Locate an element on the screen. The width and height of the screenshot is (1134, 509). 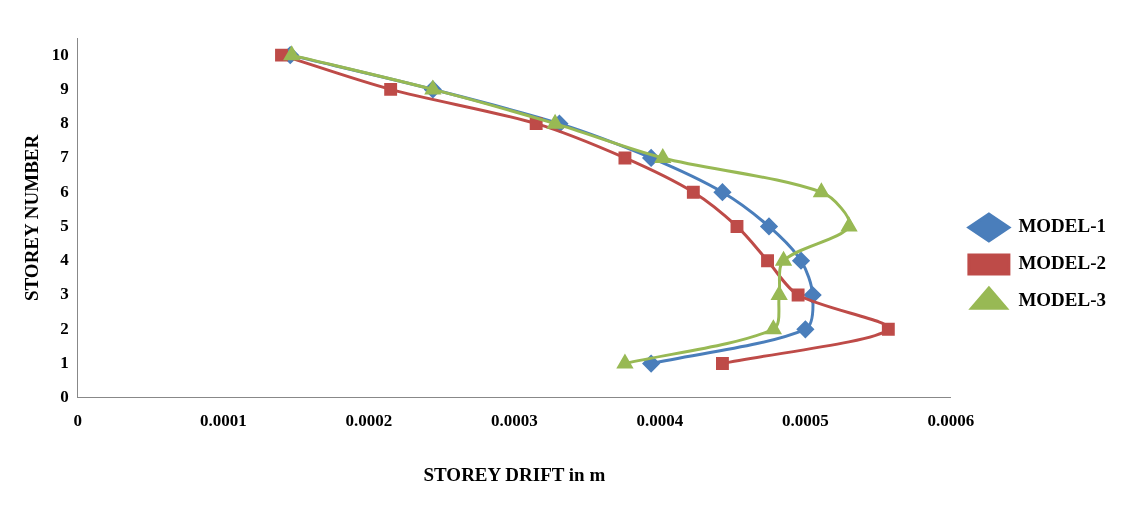
y-tick-label: 7 is located at coordinates (65, 157).